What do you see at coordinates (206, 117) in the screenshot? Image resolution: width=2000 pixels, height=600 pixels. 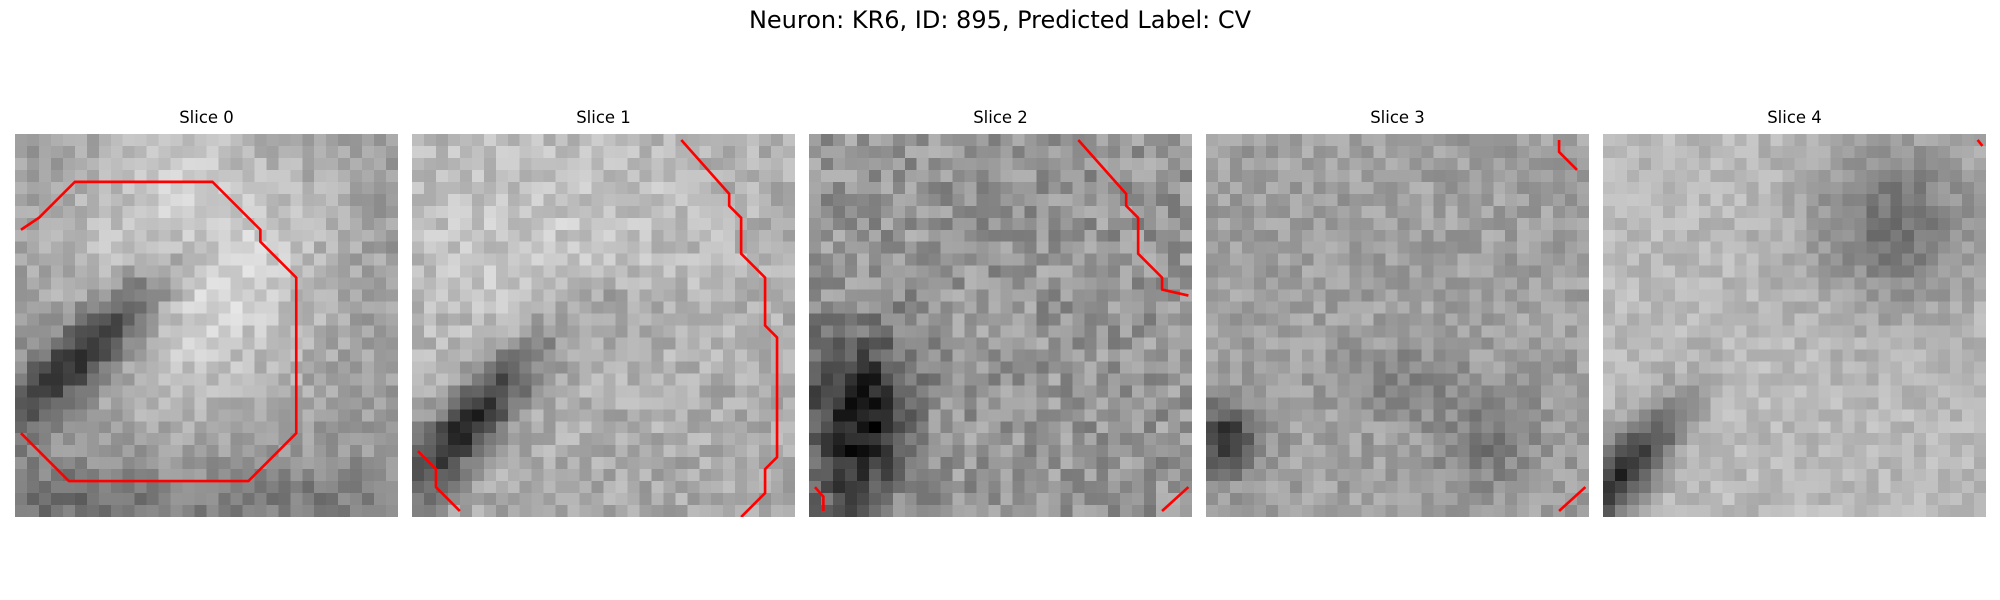 I see `slice-title: Slice 0` at bounding box center [206, 117].